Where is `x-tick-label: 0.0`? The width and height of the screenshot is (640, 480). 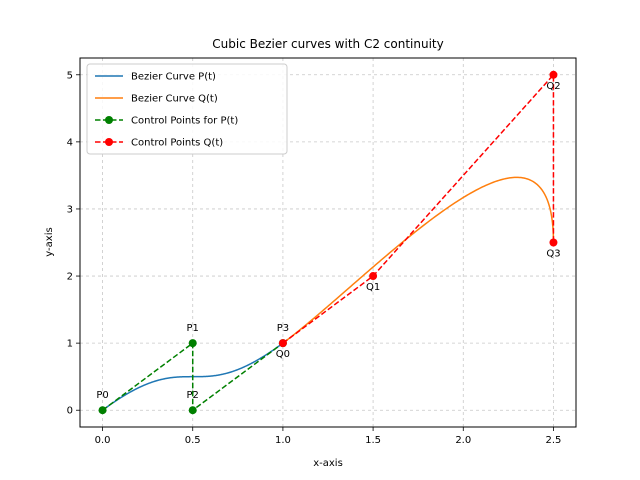
x-tick-label: 0.0 is located at coordinates (103, 440).